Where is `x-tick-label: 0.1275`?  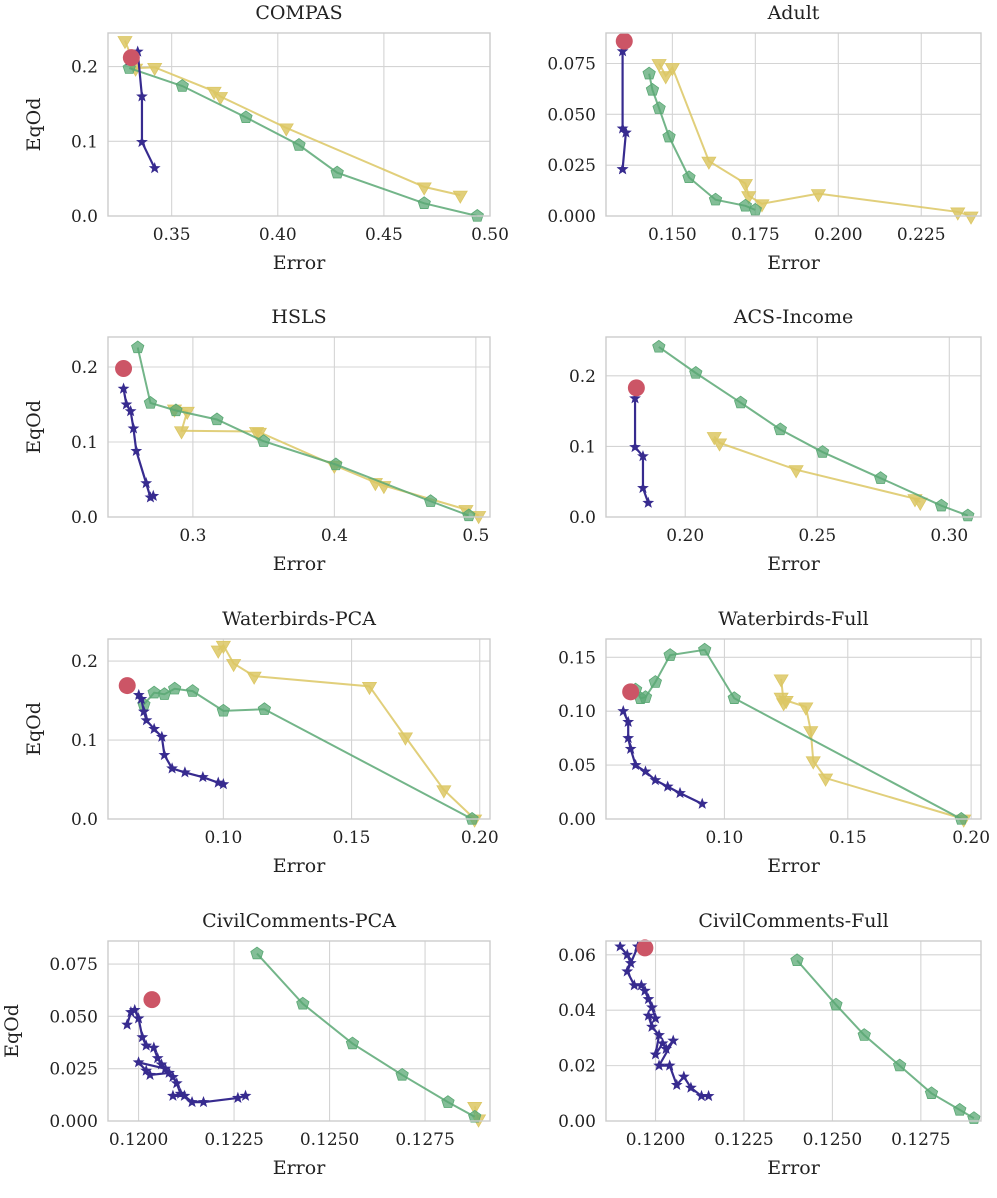
x-tick-label: 0.1275 is located at coordinates (920, 1140).